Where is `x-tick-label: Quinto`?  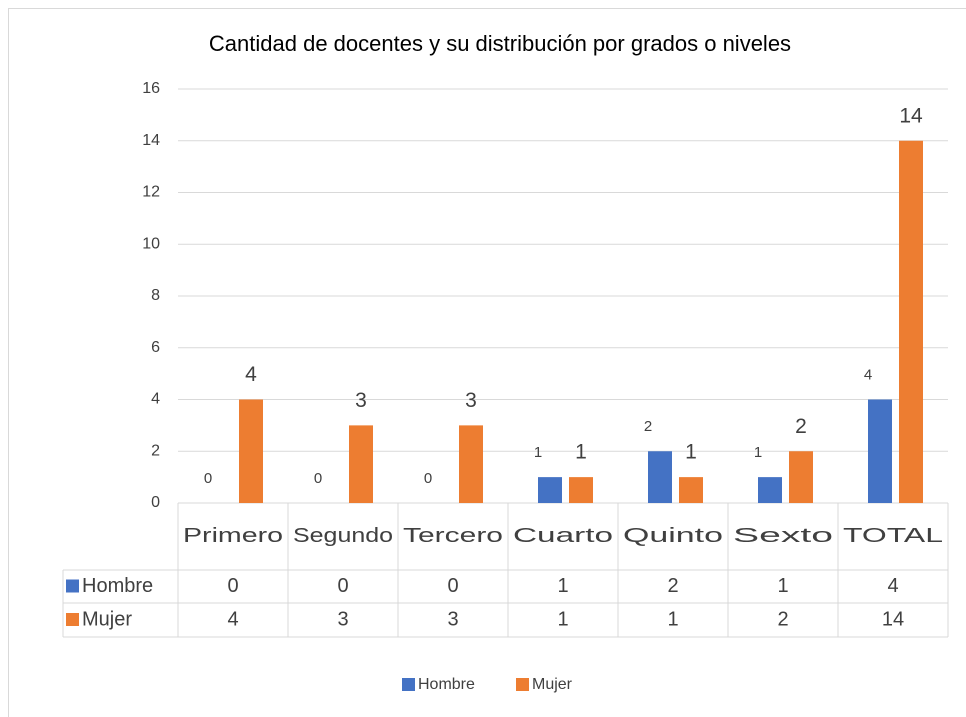
x-tick-label: Quinto is located at coordinates (673, 536).